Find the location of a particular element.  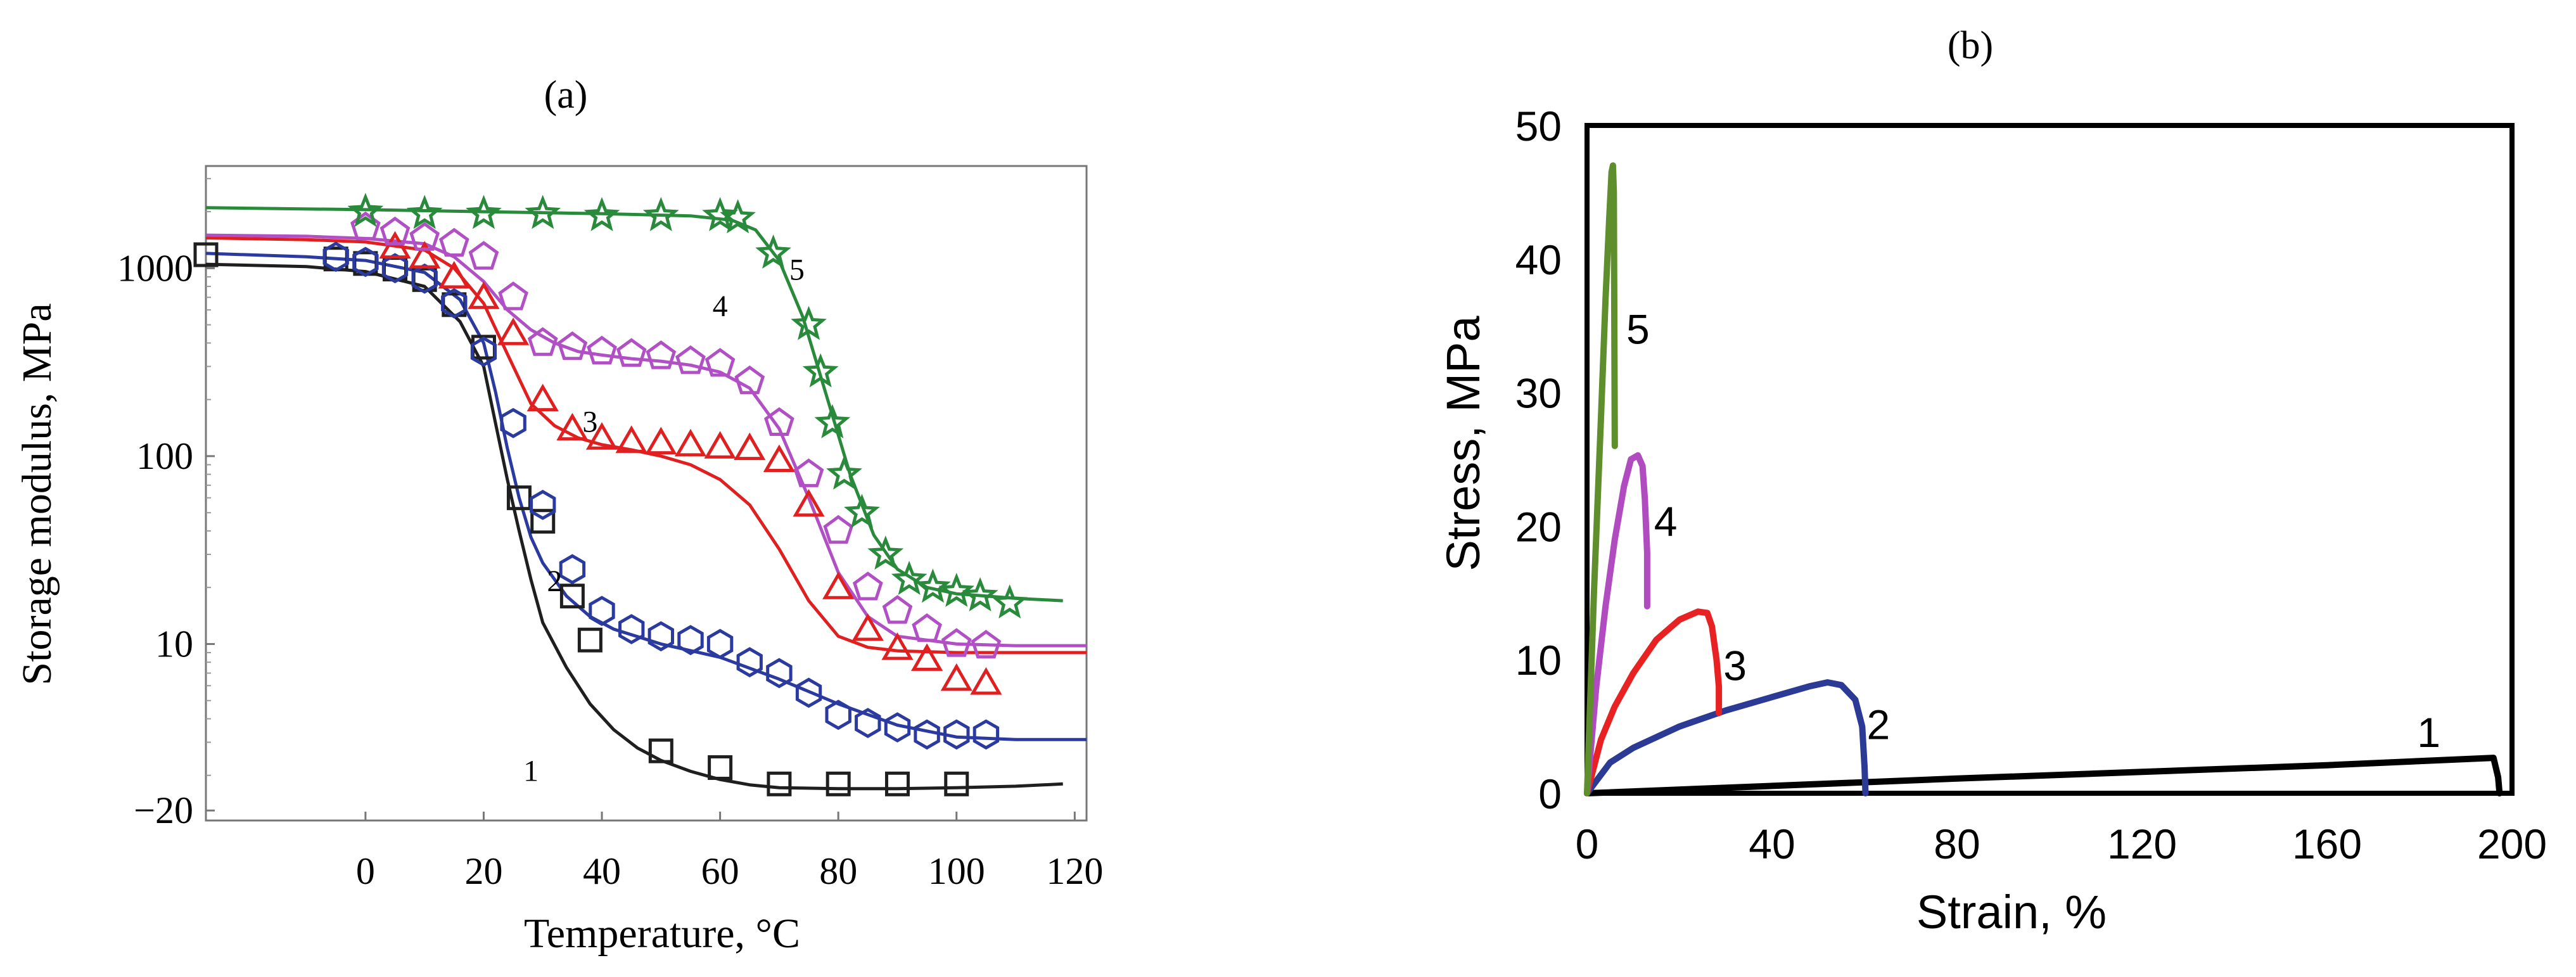

a-y-tick-label: 100 is located at coordinates (164, 456).